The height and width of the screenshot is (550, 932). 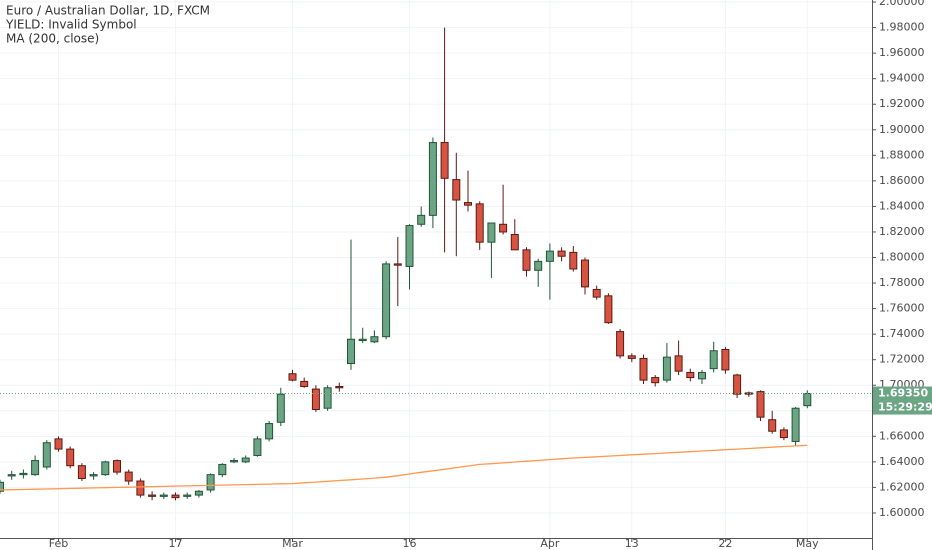 I want to click on y-tick-label: 1.64000, so click(x=902, y=461).